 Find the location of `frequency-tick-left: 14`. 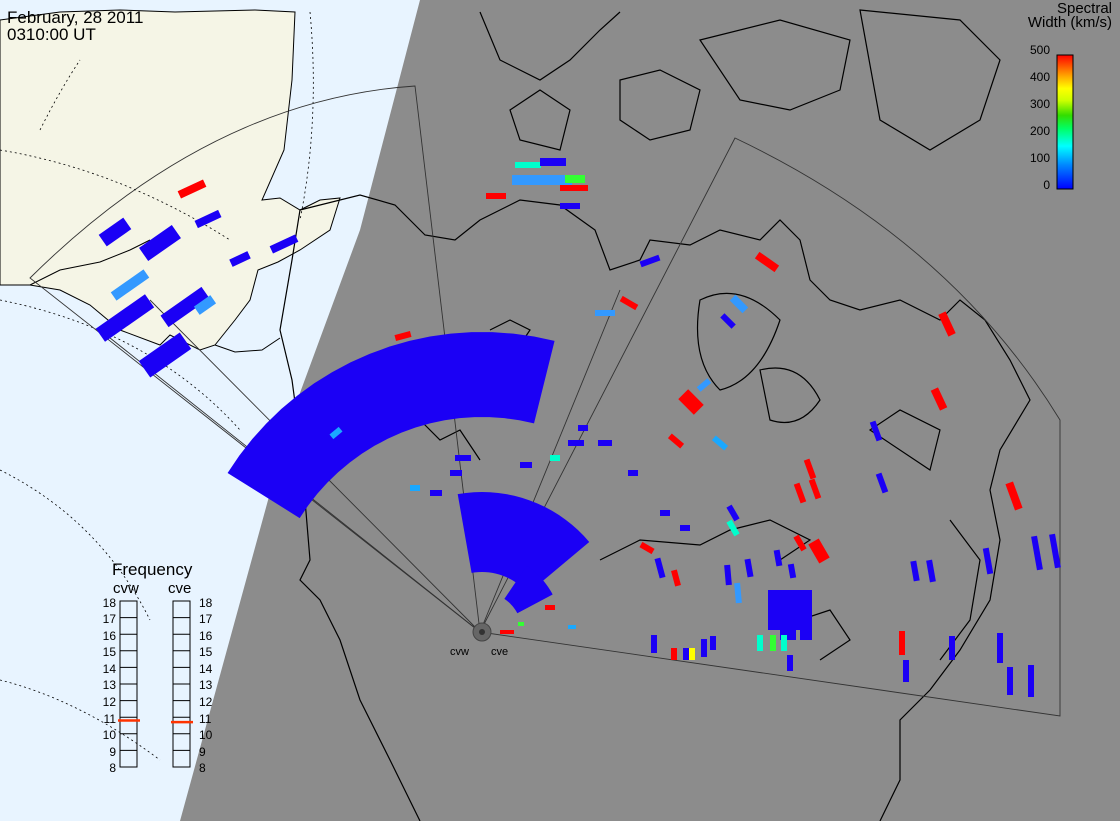

frequency-tick-left: 14 is located at coordinates (109, 669).